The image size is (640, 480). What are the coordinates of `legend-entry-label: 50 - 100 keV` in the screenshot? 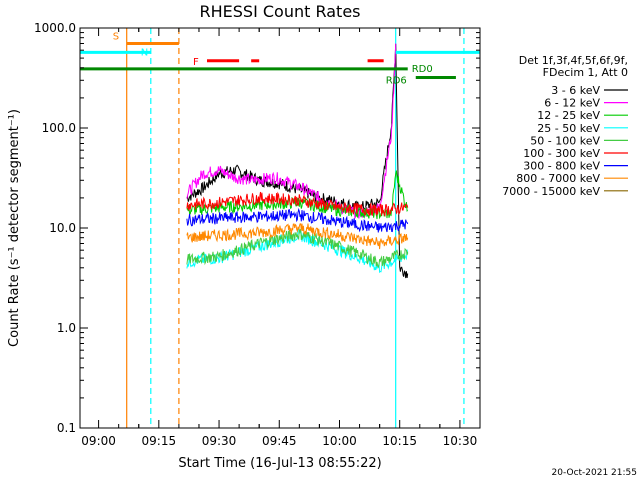 It's located at (565, 140).